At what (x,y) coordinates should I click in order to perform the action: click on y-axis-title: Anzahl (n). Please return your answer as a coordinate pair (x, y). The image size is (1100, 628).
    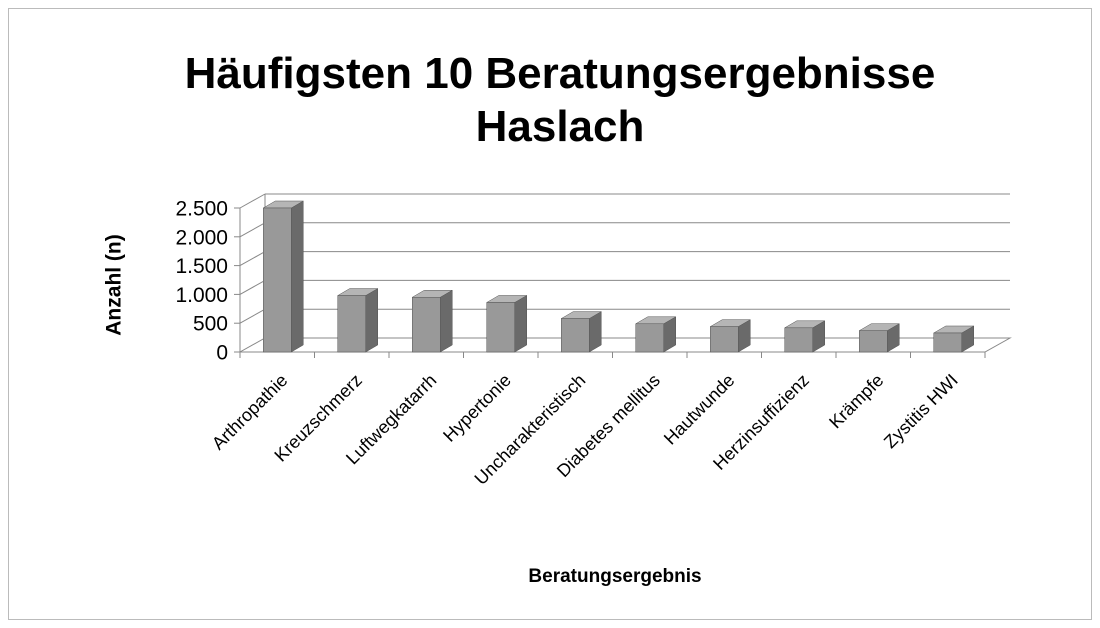
    Looking at the image, I should click on (114, 284).